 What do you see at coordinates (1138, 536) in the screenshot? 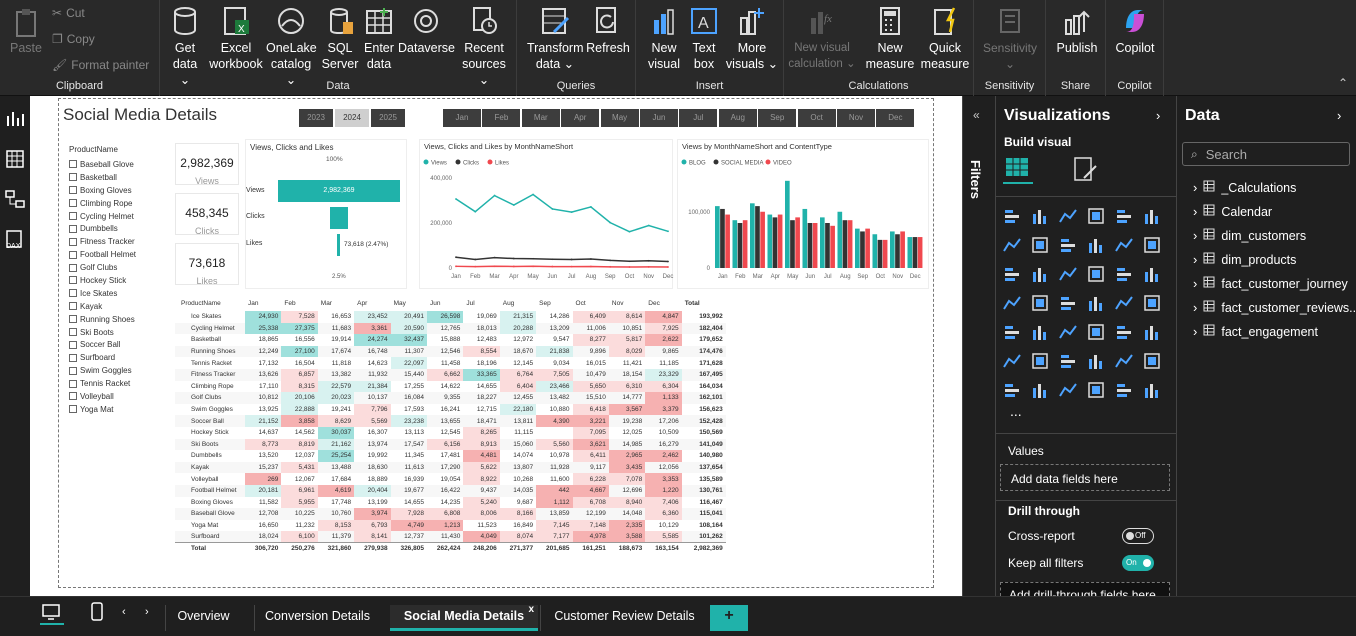
I see `cross-report-toggle: Off` at bounding box center [1138, 536].